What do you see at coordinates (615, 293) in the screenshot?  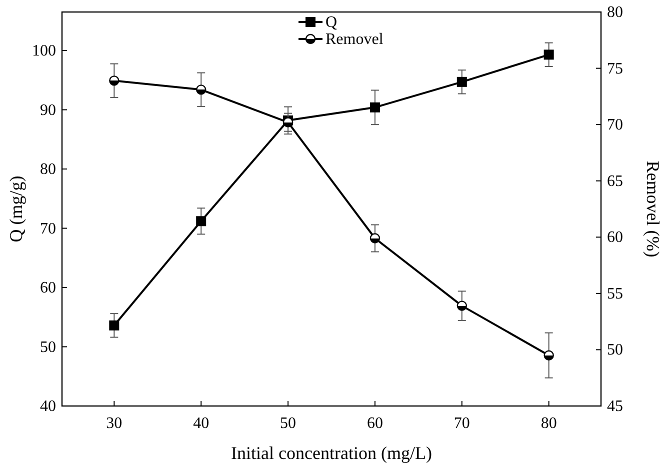 I see `y2-tick-label: 55` at bounding box center [615, 293].